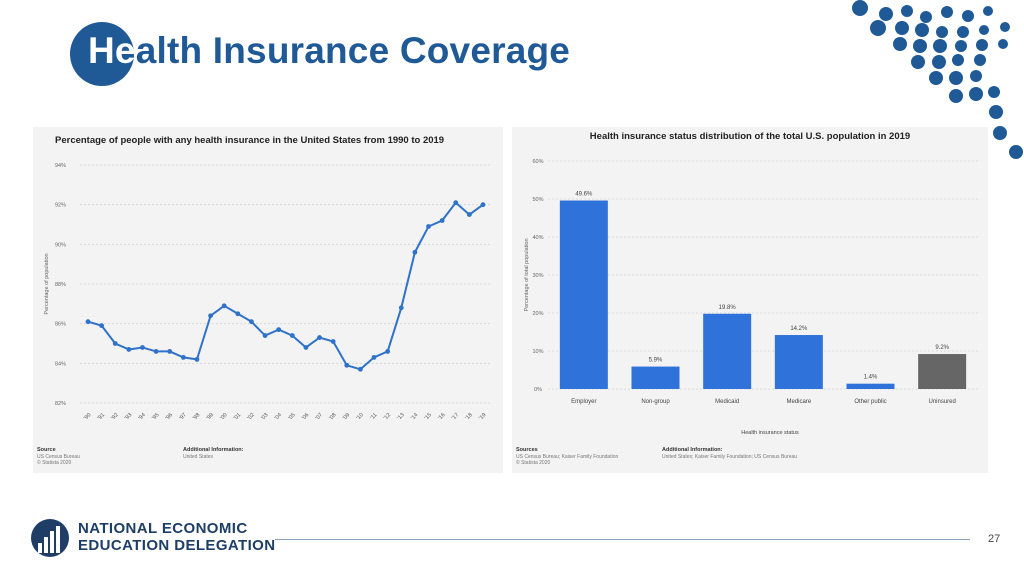  What do you see at coordinates (346, 416) in the screenshot?
I see `line-x-tick-label: '09` at bounding box center [346, 416].